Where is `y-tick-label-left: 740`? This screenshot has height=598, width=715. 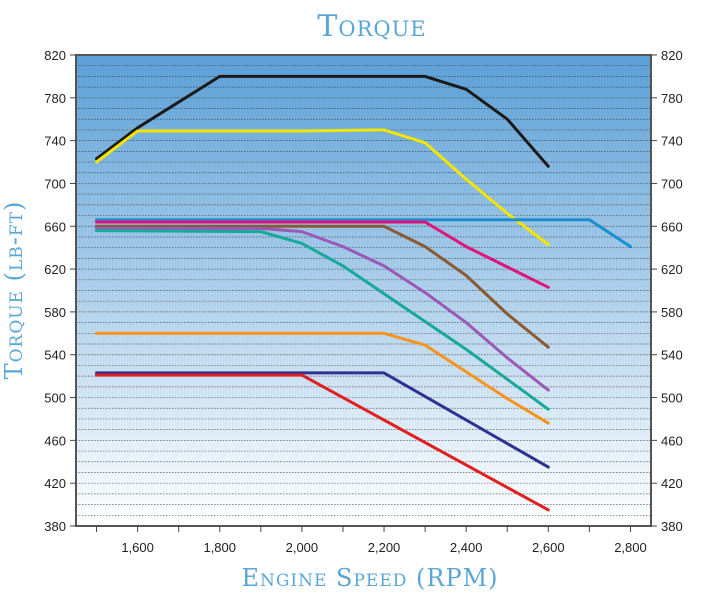
y-tick-label-left: 740 is located at coordinates (55, 141).